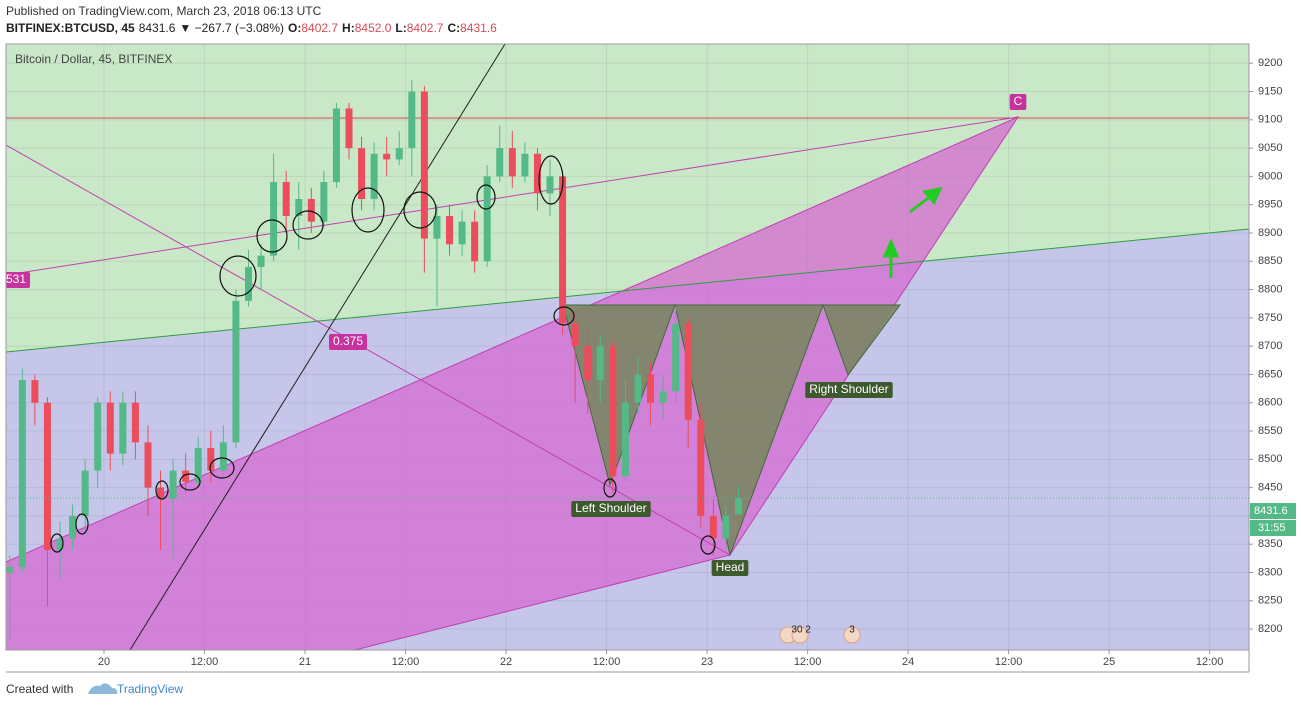  What do you see at coordinates (1271, 511) in the screenshot?
I see `last-price-label: 8431.6` at bounding box center [1271, 511].